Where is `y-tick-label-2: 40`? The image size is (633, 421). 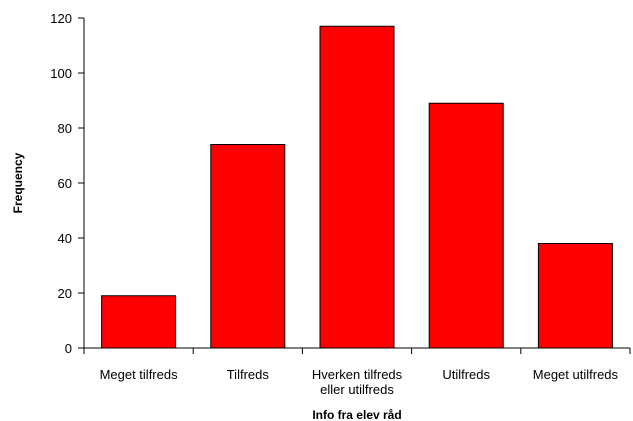
y-tick-label-2: 40 is located at coordinates (65, 238).